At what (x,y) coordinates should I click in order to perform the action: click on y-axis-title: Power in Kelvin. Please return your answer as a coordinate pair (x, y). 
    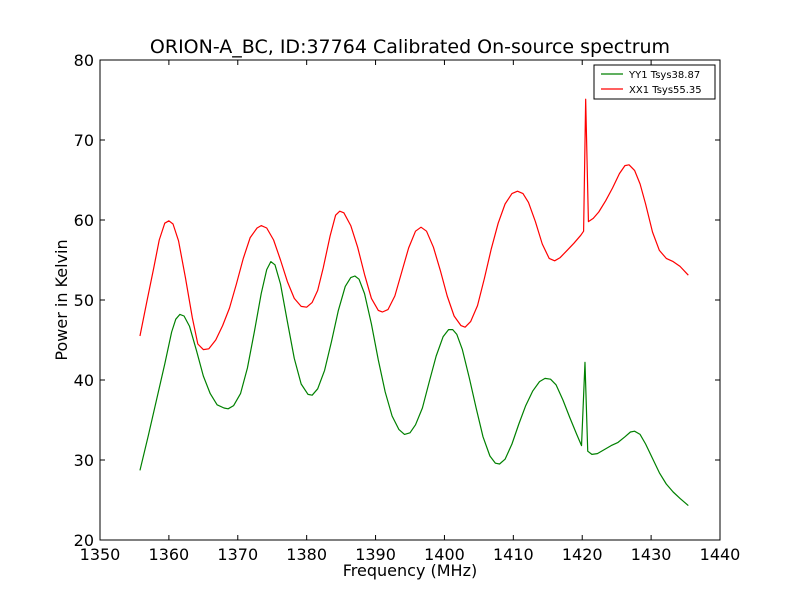
    Looking at the image, I should click on (61, 299).